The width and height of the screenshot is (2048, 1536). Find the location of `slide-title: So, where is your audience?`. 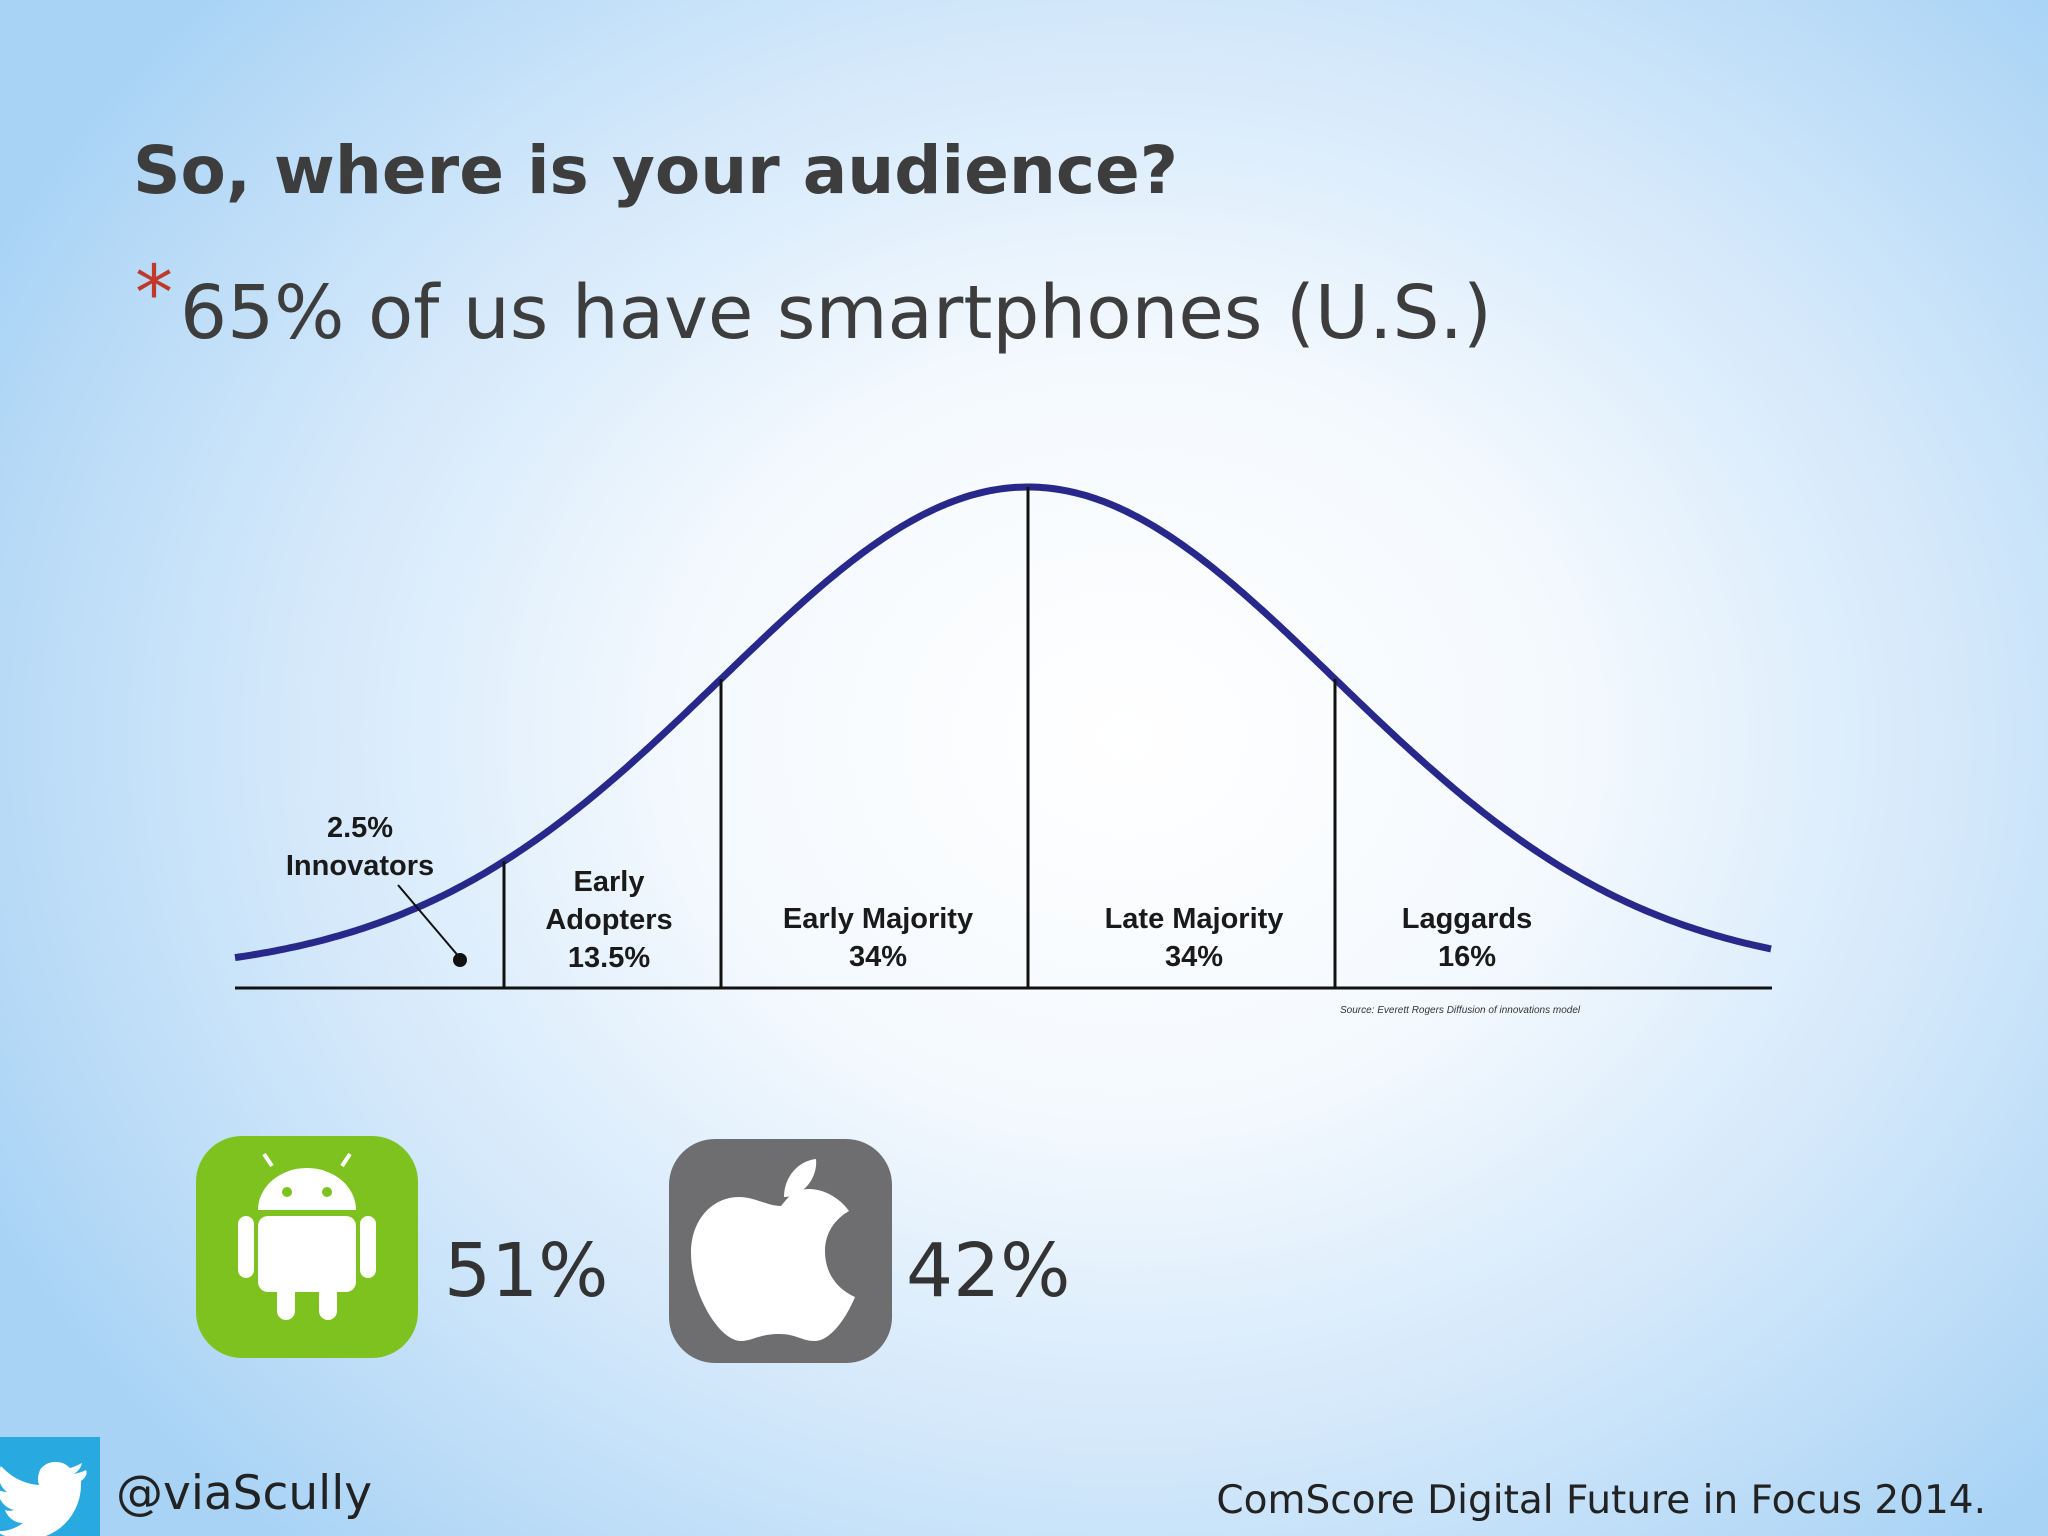

slide-title: So, where is your audience? is located at coordinates (656, 170).